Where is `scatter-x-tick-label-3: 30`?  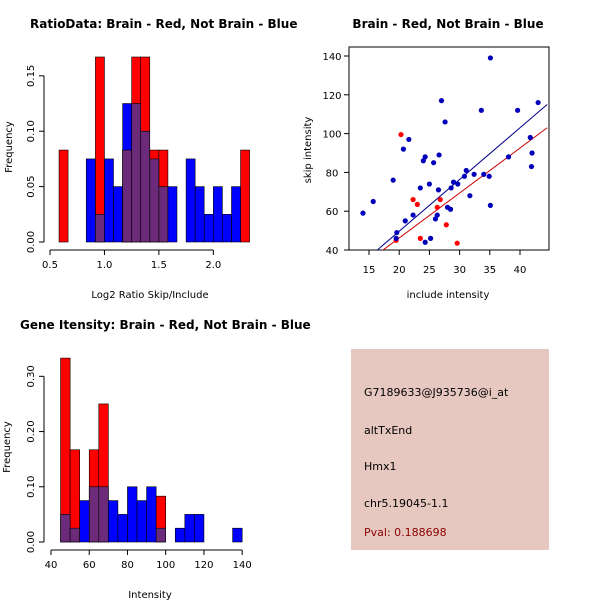
scatter-x-tick-label-3: 30 is located at coordinates (459, 270).